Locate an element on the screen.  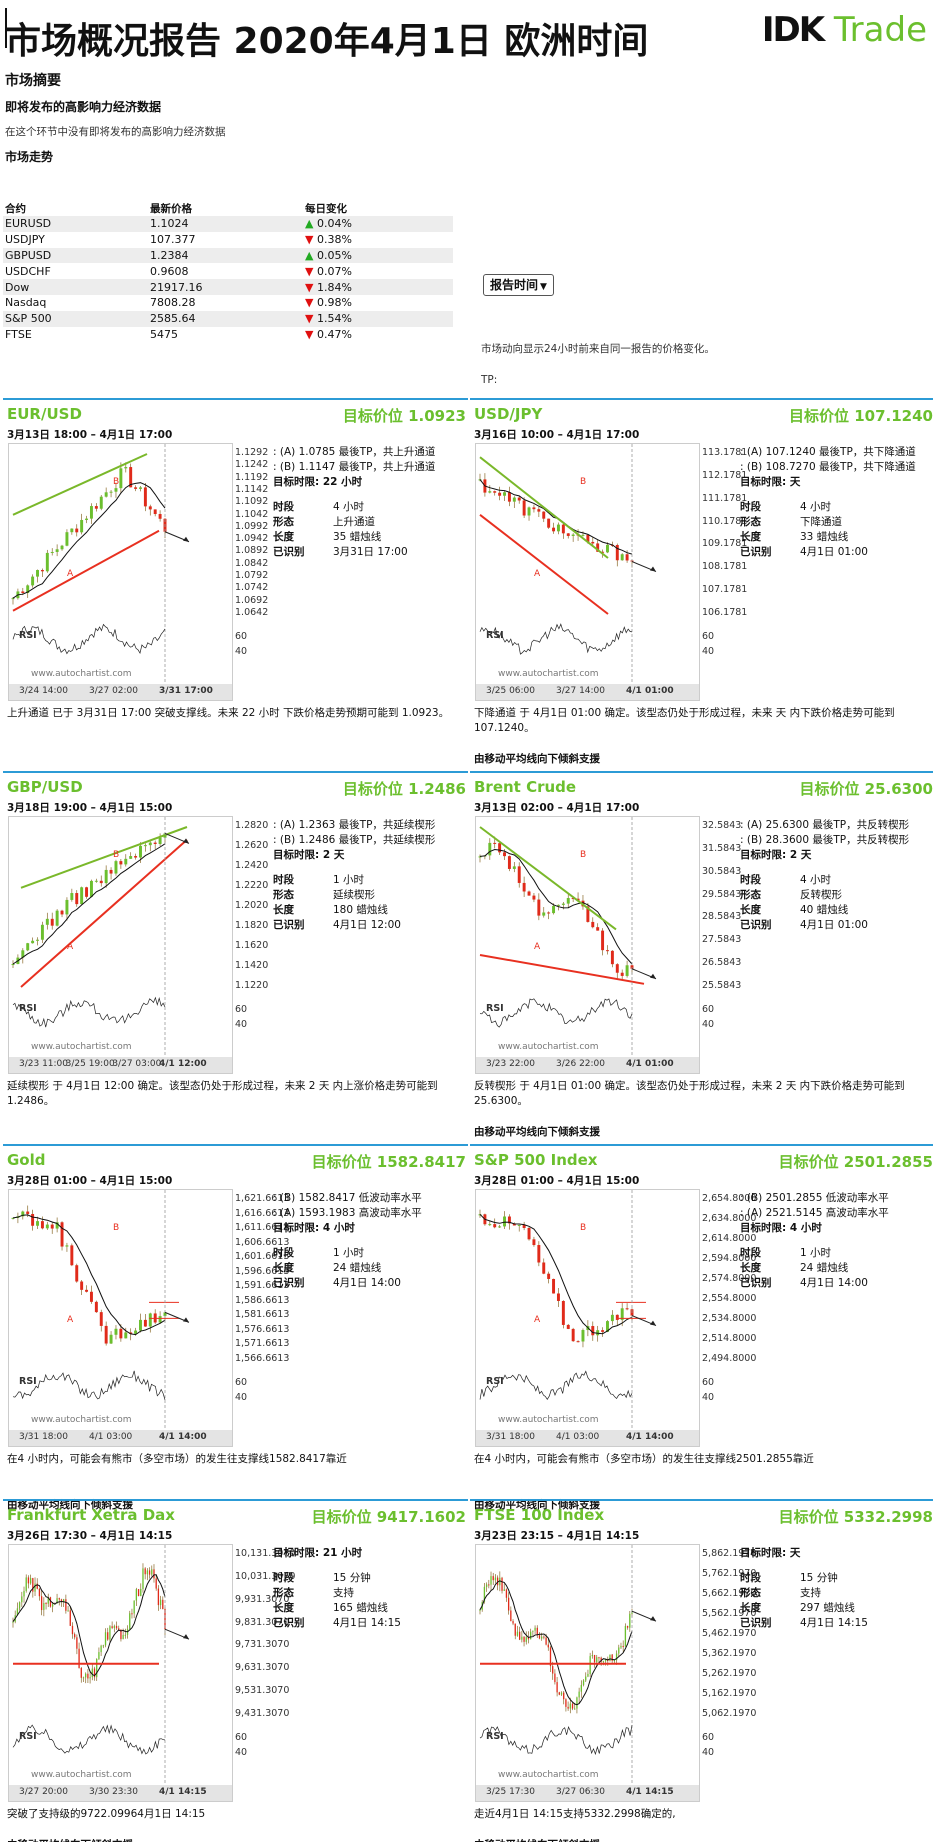
instrument-name: GBP/USD is located at coordinates (45, 787).